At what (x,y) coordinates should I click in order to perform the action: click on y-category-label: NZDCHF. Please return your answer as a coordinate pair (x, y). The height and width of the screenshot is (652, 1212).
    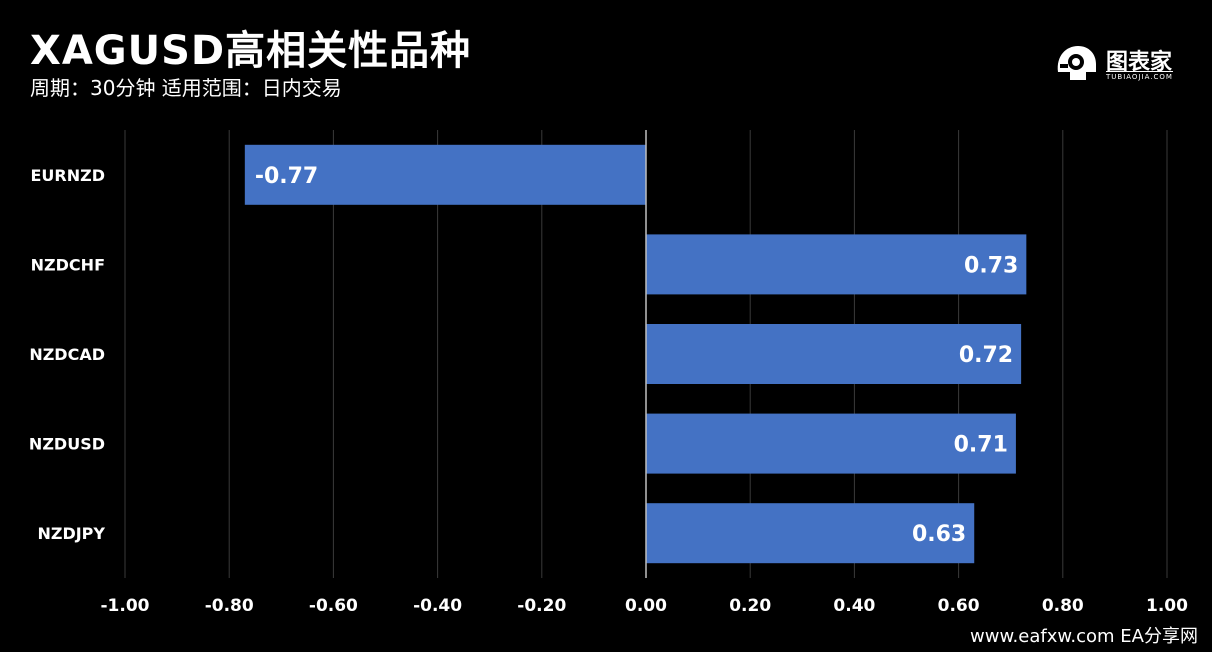
    Looking at the image, I should click on (68, 264).